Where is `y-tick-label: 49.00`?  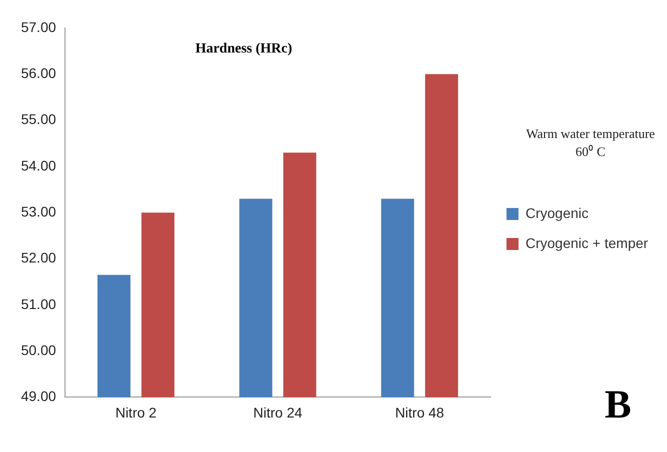 y-tick-label: 49.00 is located at coordinates (38, 396).